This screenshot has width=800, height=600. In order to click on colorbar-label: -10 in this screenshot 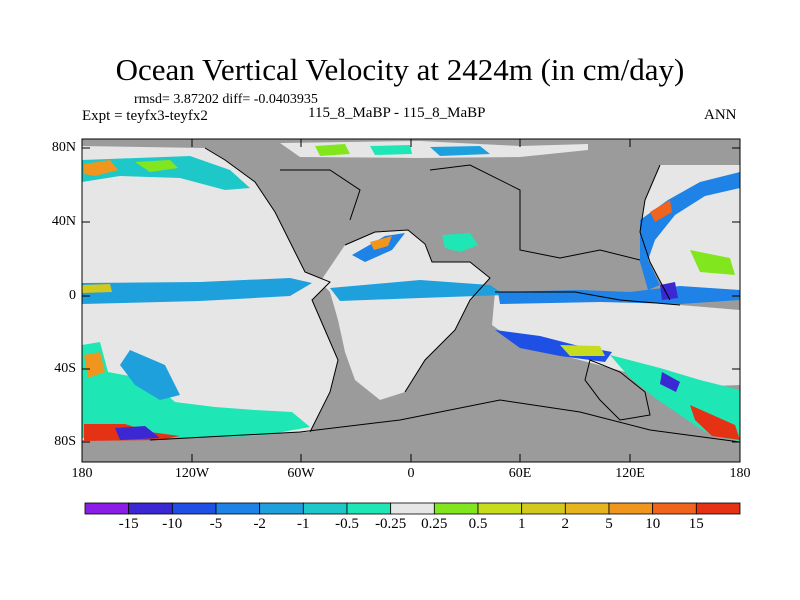, I will do `click(172, 524)`.